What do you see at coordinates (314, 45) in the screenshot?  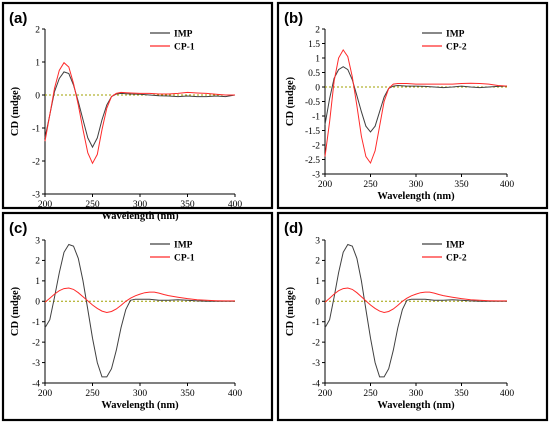 I see `y-tick-label: 1.5` at bounding box center [314, 45].